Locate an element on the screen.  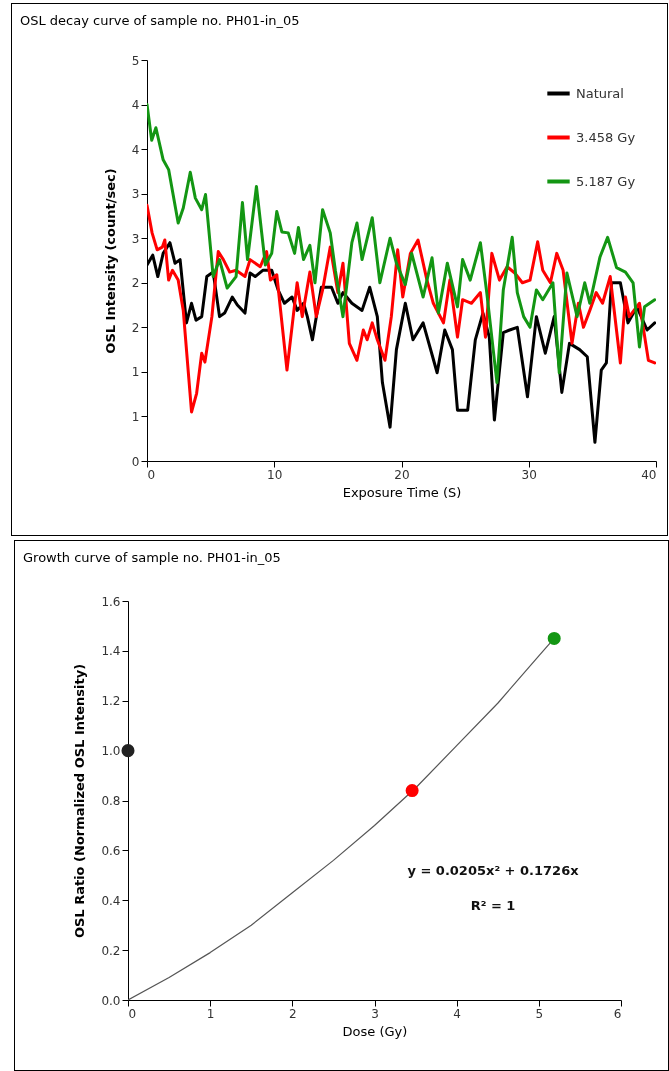
x-tick-label: 20 is located at coordinates (402, 474).